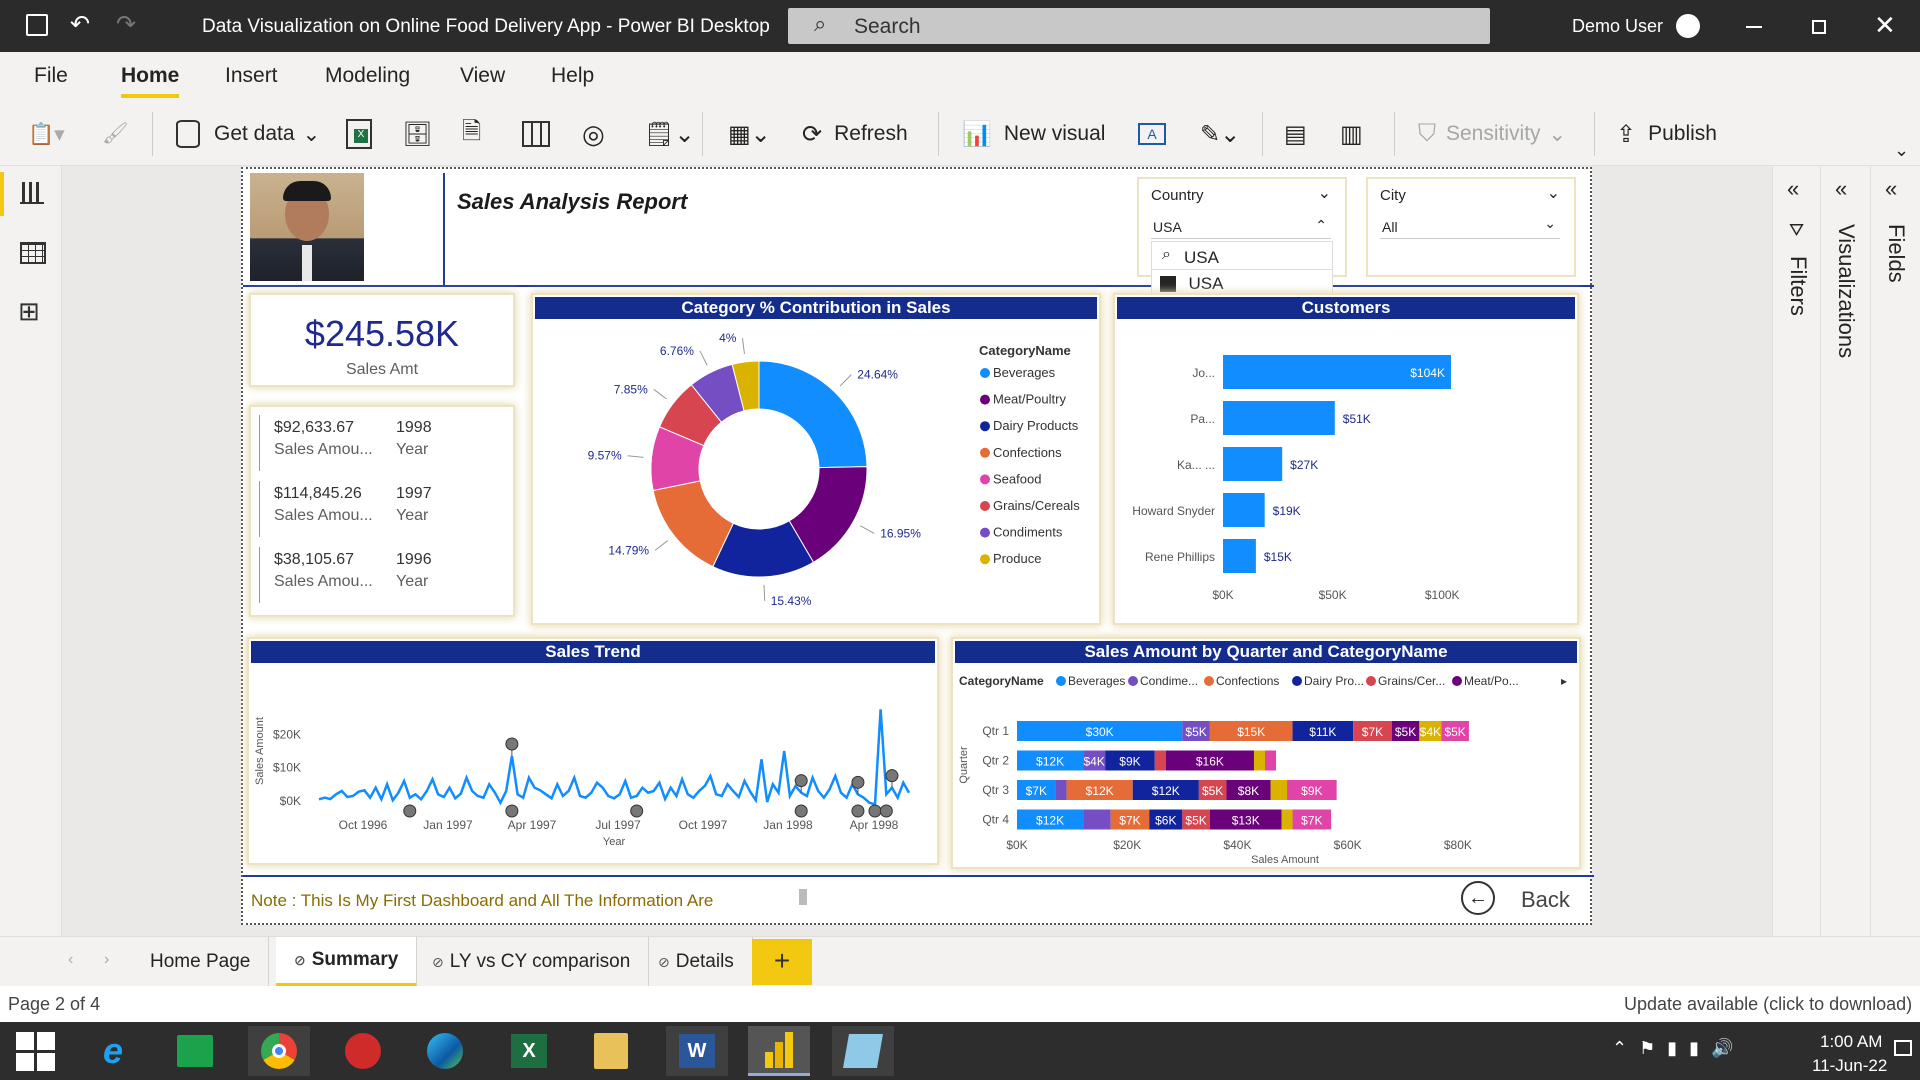  I want to click on stack-segment, so click(1251, 731).